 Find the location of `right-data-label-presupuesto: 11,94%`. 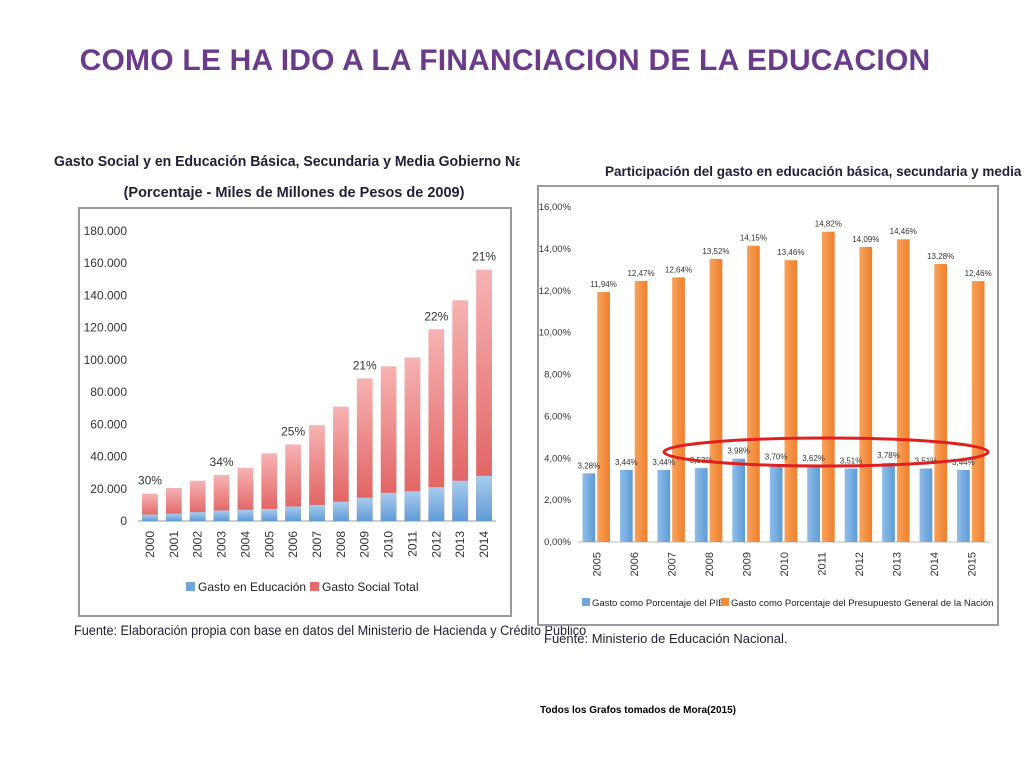

right-data-label-presupuesto: 11,94% is located at coordinates (603, 284).